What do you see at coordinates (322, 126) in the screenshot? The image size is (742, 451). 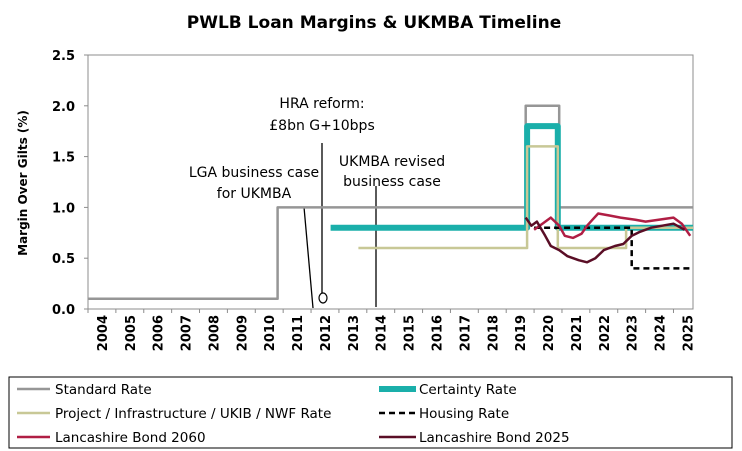 I see `annotation-text: £8bn G+10bps` at bounding box center [322, 126].